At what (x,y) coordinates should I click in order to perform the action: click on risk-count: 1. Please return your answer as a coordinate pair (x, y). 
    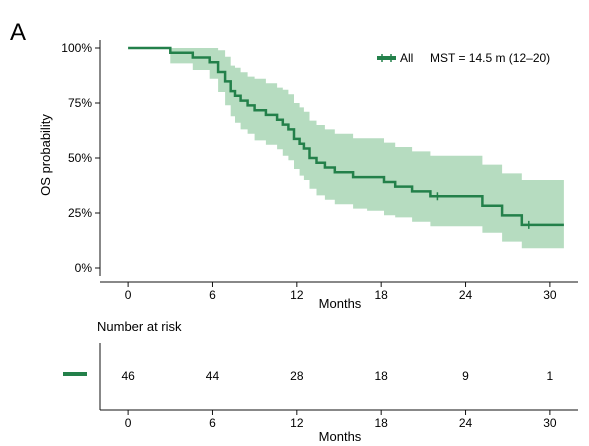
    Looking at the image, I should click on (550, 376).